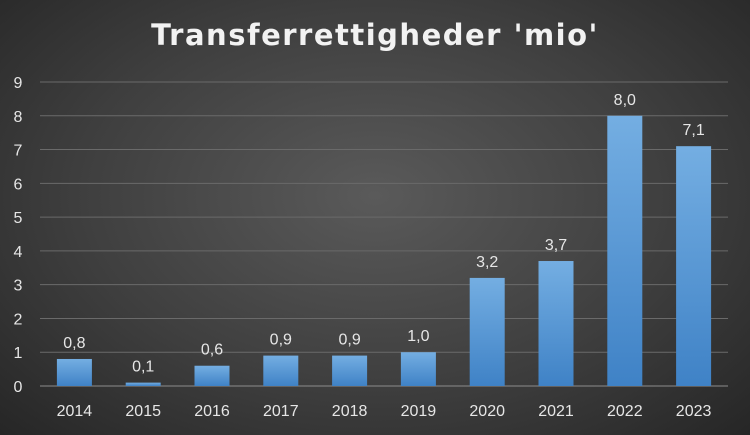 Image resolution: width=750 pixels, height=435 pixels. What do you see at coordinates (556, 411) in the screenshot?
I see `x-tick-label-2021: 2021` at bounding box center [556, 411].